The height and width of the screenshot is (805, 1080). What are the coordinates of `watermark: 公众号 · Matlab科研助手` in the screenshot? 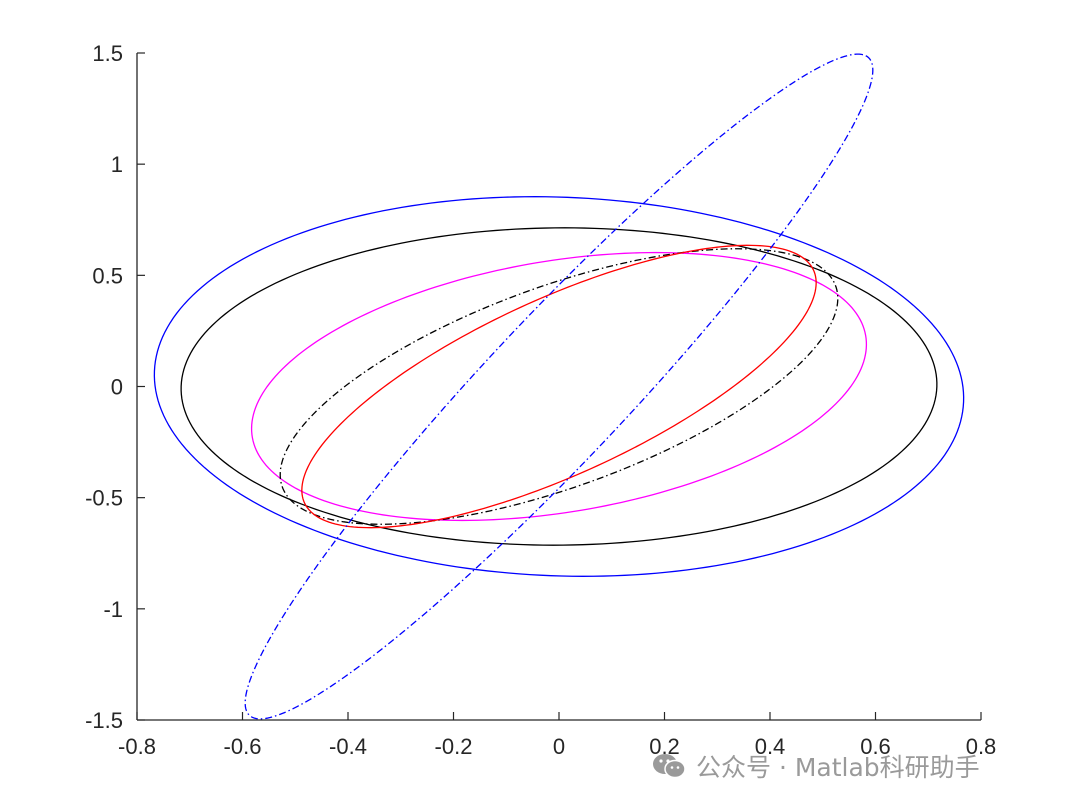 It's located at (816, 766).